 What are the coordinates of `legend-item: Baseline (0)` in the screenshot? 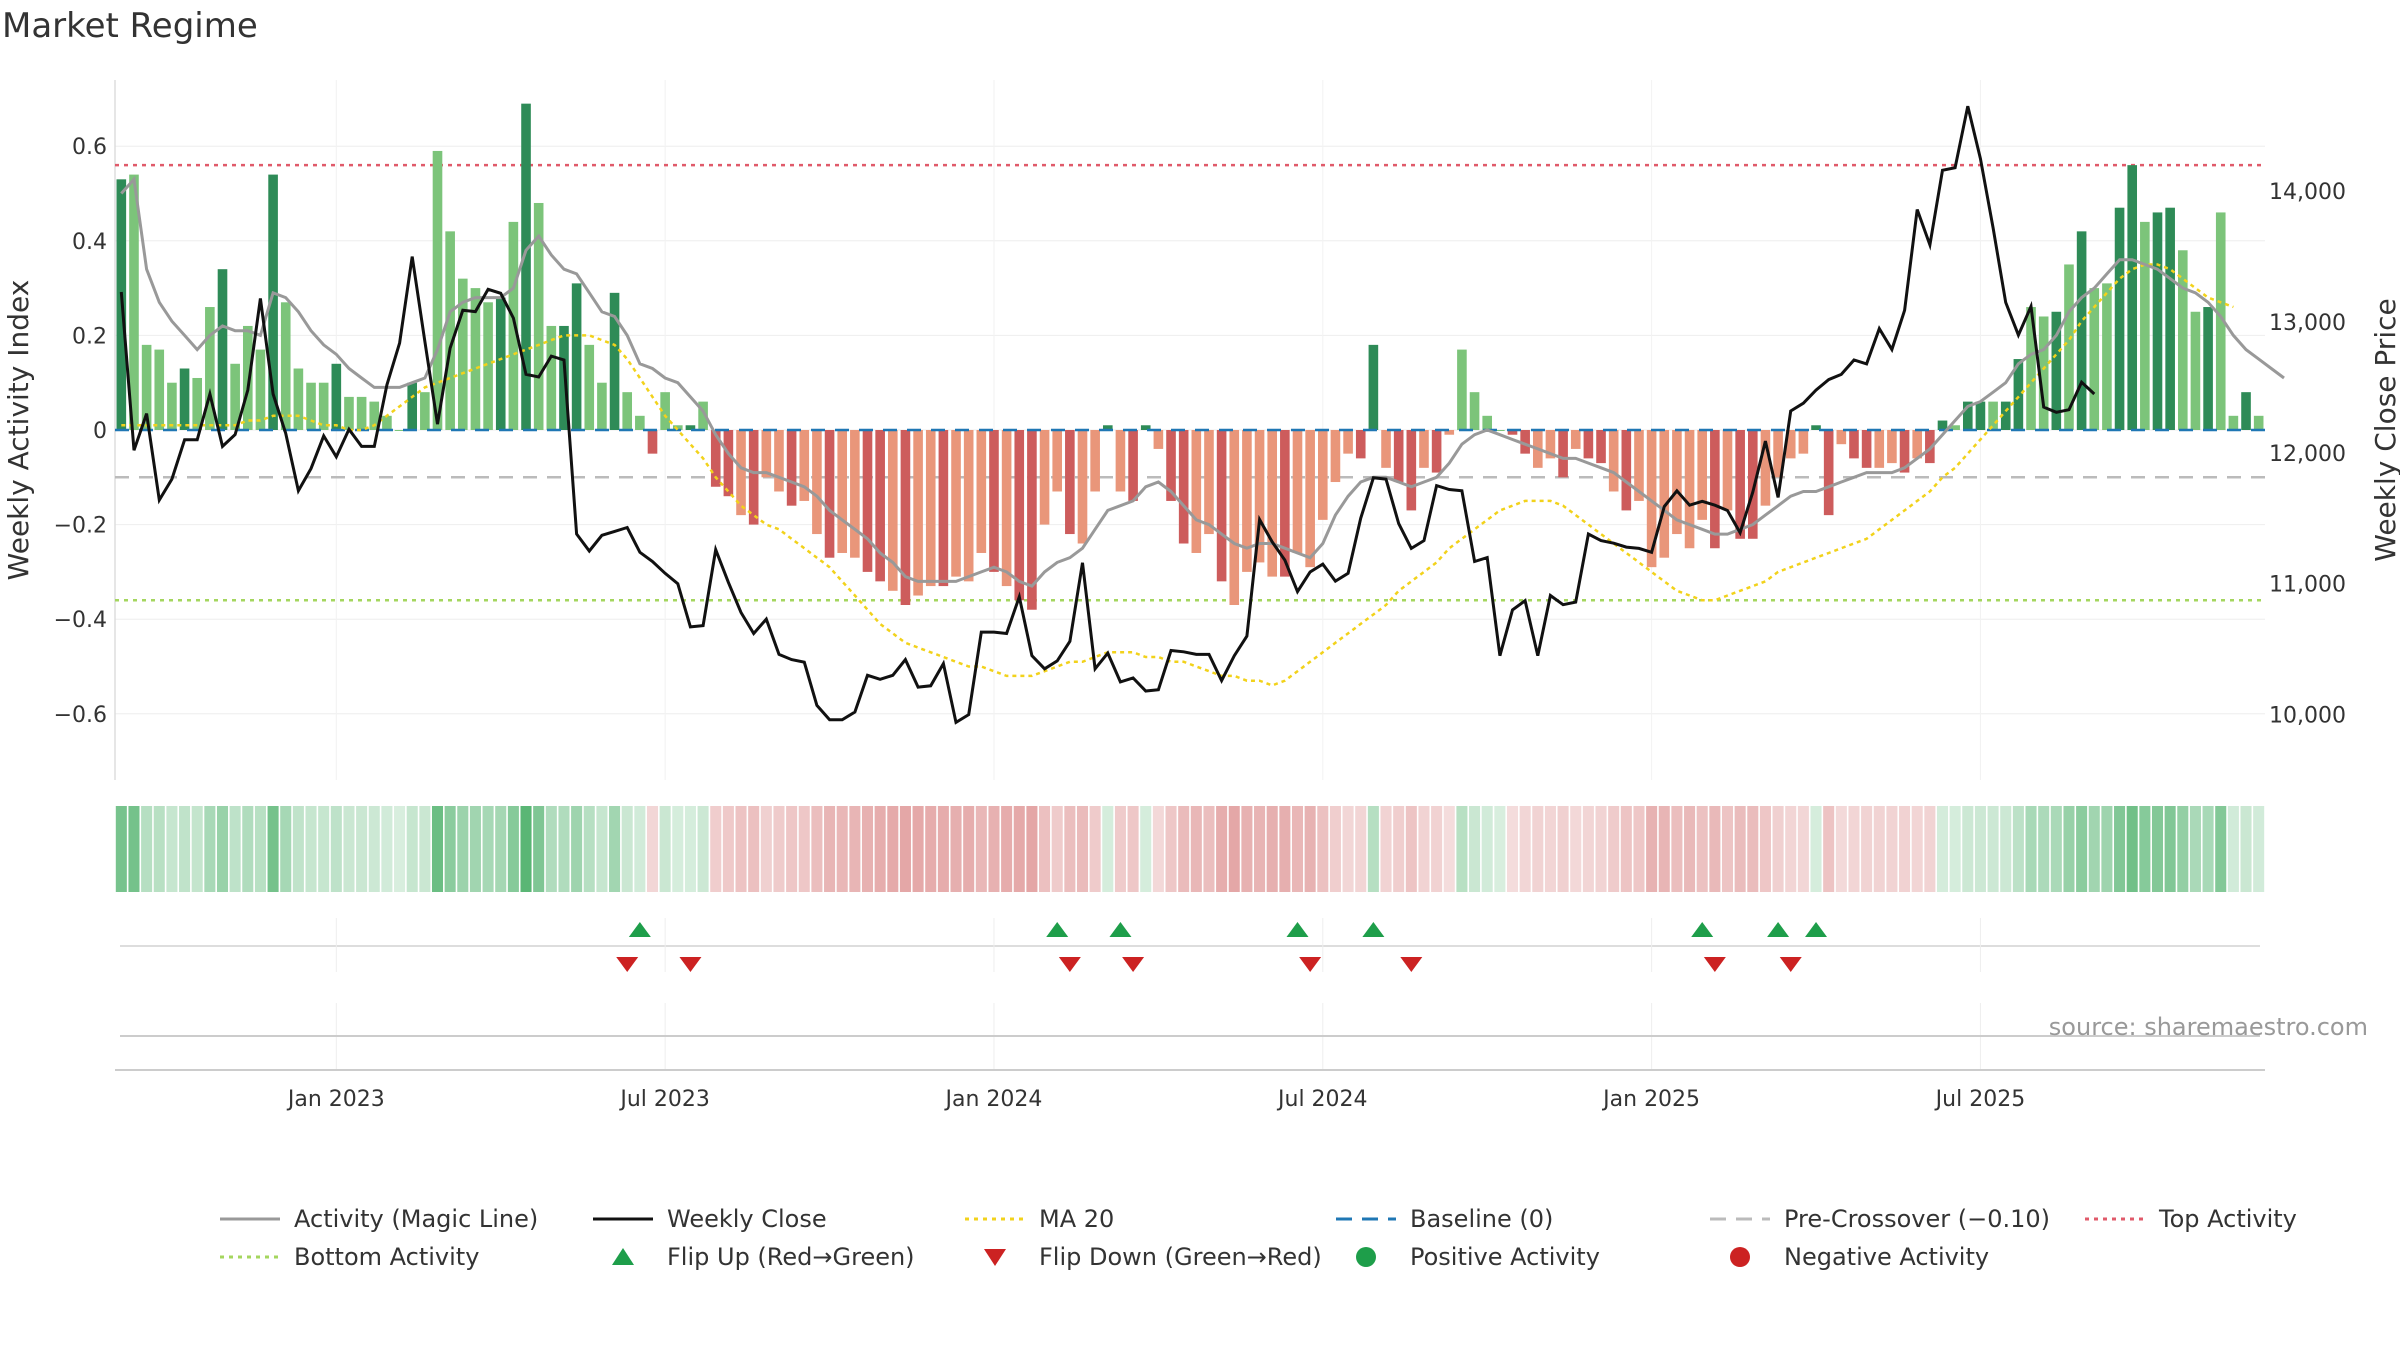 It's located at (1444, 1219).